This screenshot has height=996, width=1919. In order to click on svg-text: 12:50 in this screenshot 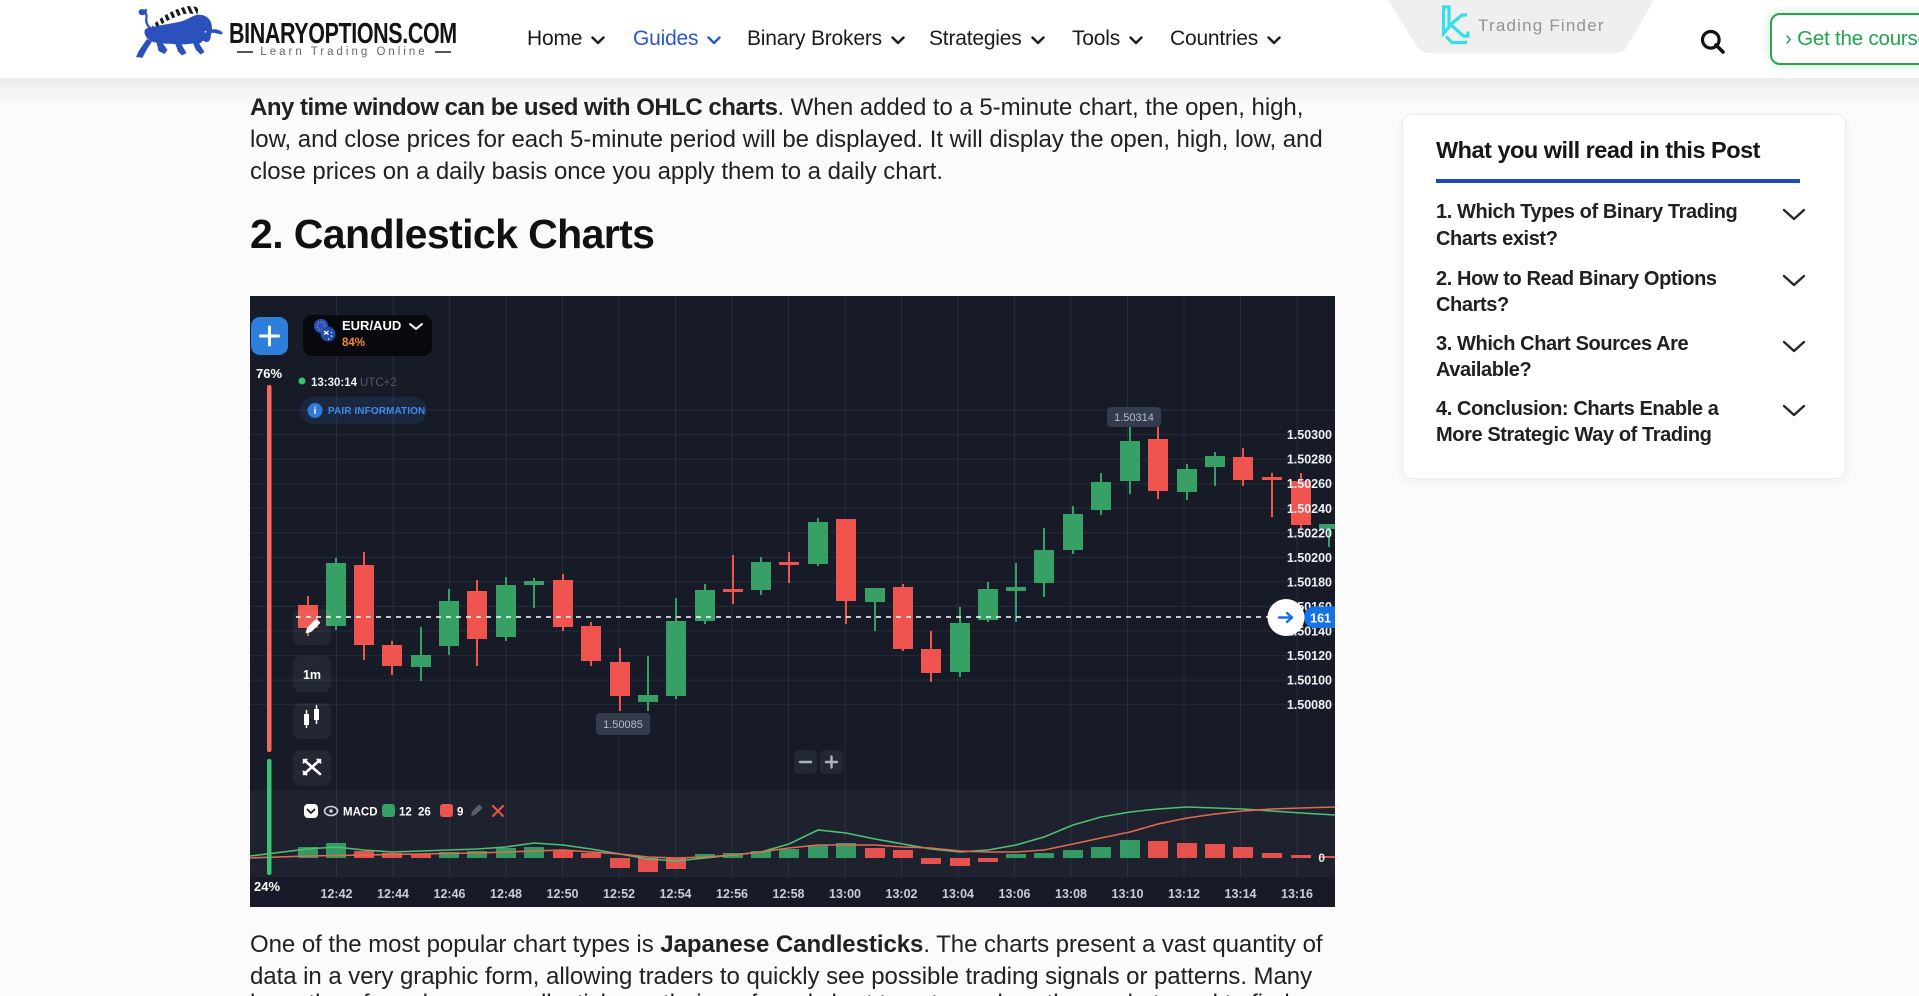, I will do `click(563, 894)`.